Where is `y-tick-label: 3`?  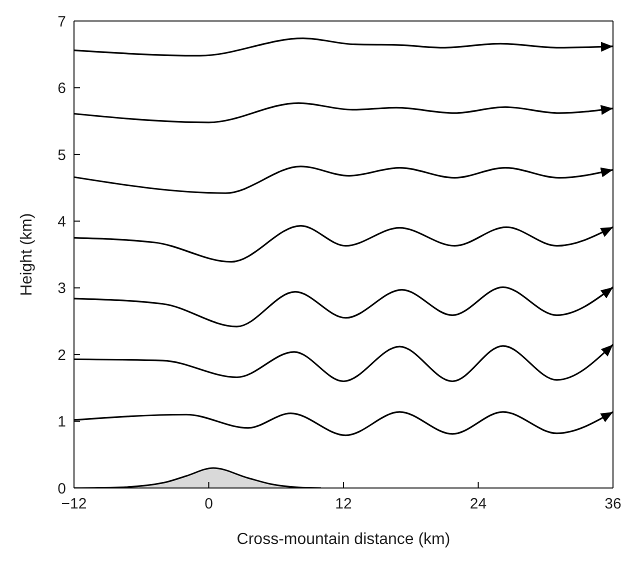
y-tick-label: 3 is located at coordinates (62, 289).